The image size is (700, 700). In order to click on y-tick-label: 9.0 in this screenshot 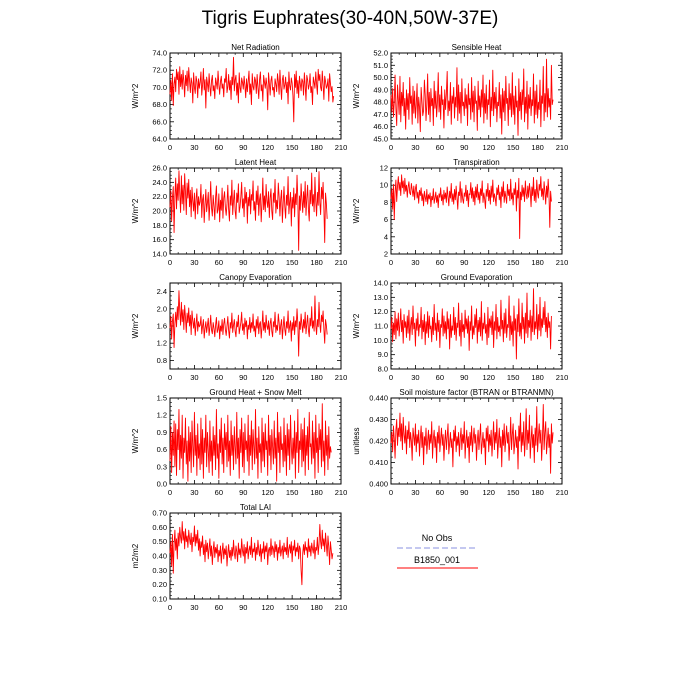, I will do `click(383, 354)`.